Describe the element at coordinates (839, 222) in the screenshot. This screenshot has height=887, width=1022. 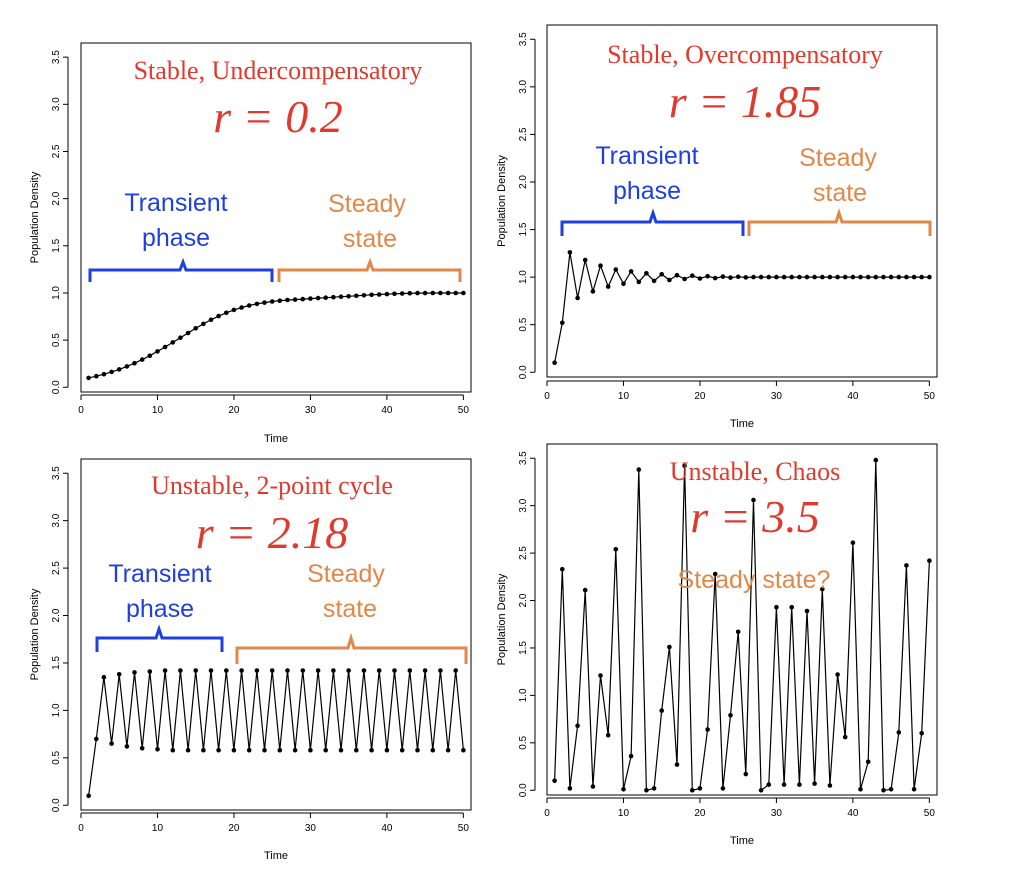
I see `steady-bracket` at that location.